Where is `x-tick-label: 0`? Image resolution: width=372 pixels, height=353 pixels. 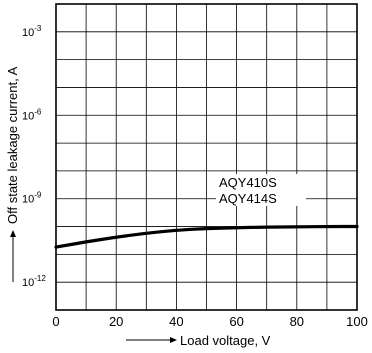 x-tick-label: 0 is located at coordinates (55, 321).